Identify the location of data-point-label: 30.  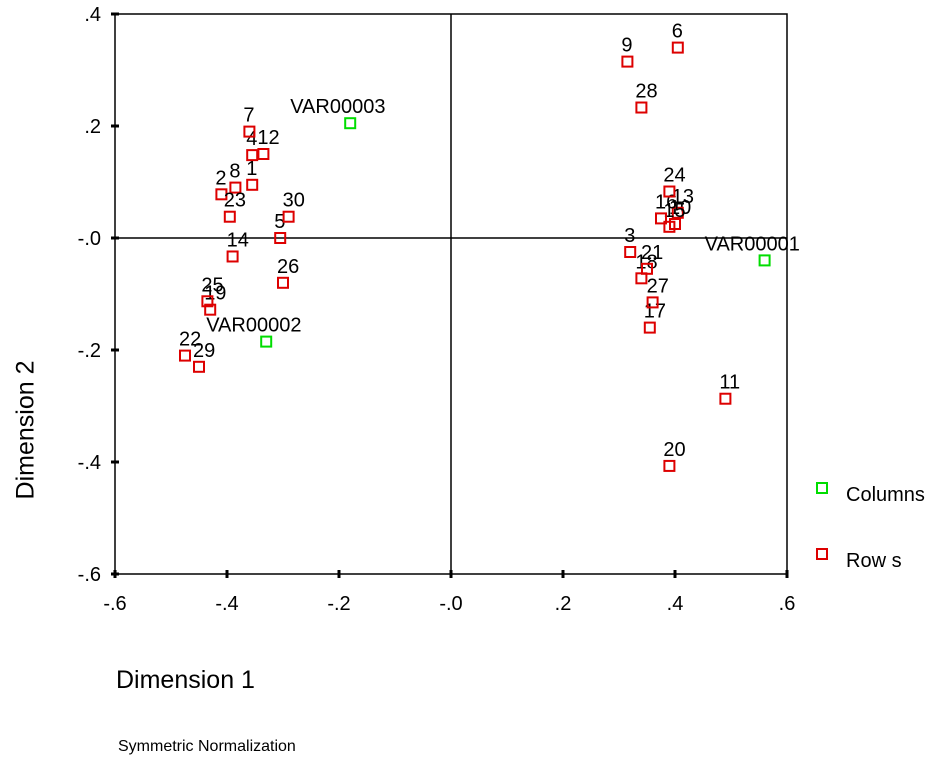
(294, 201).